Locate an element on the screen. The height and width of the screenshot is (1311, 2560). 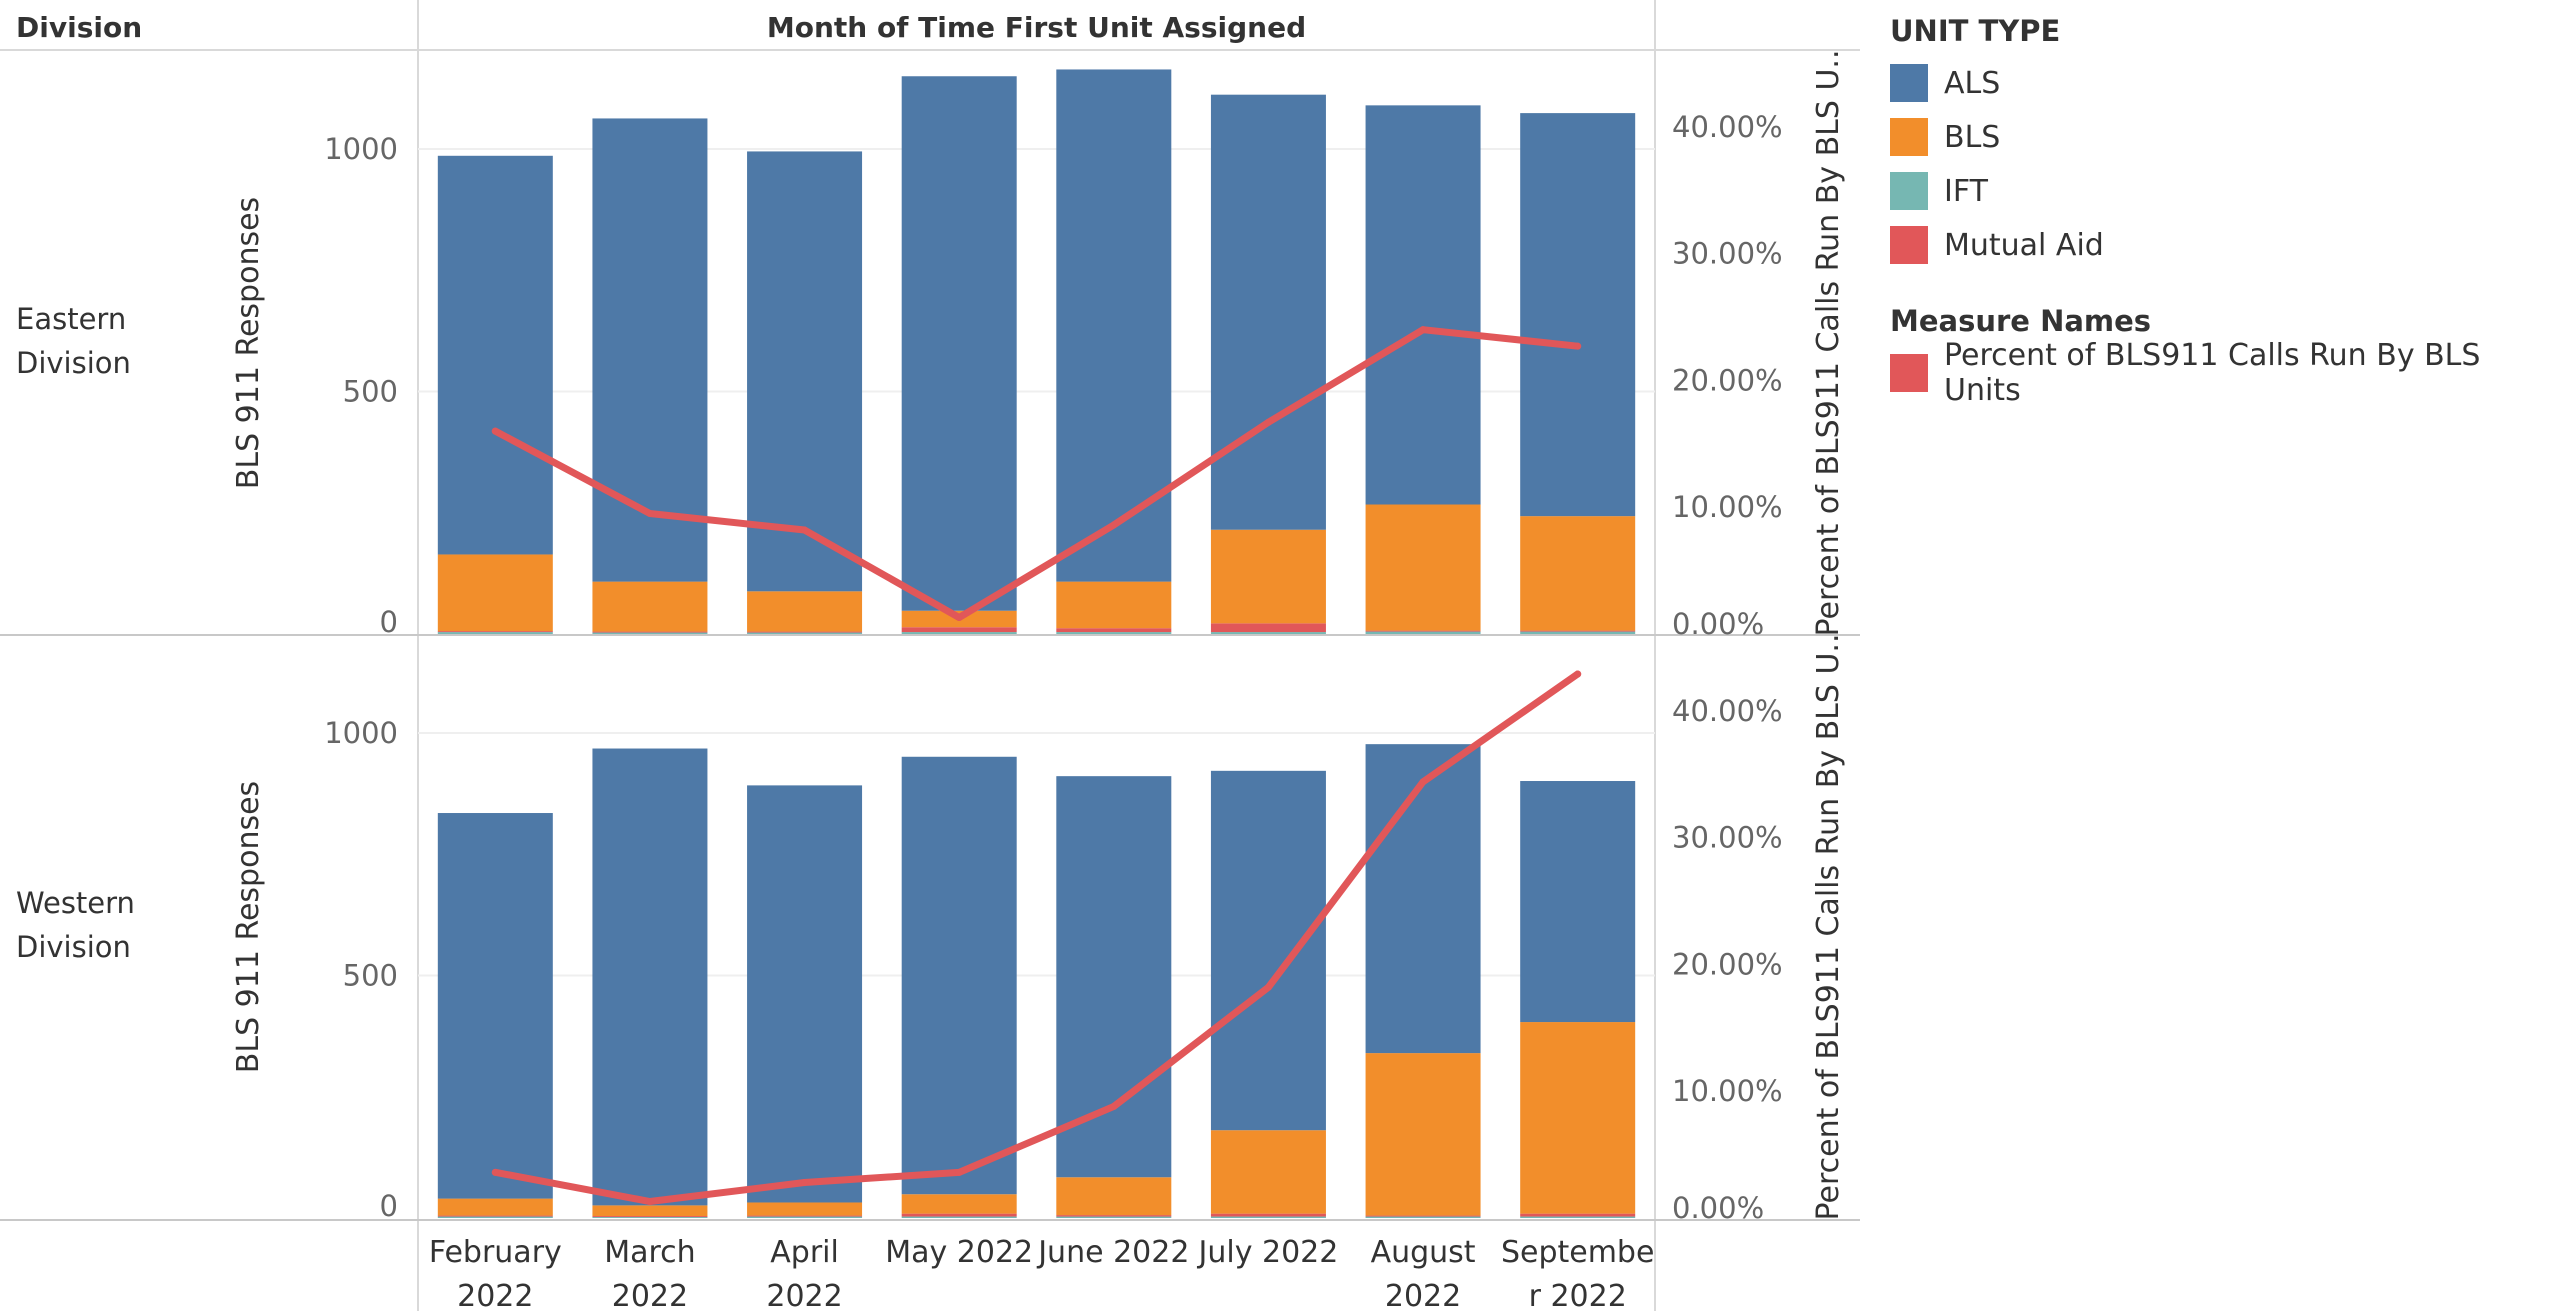
legend-item-ift: IFT is located at coordinates (2220, 191).